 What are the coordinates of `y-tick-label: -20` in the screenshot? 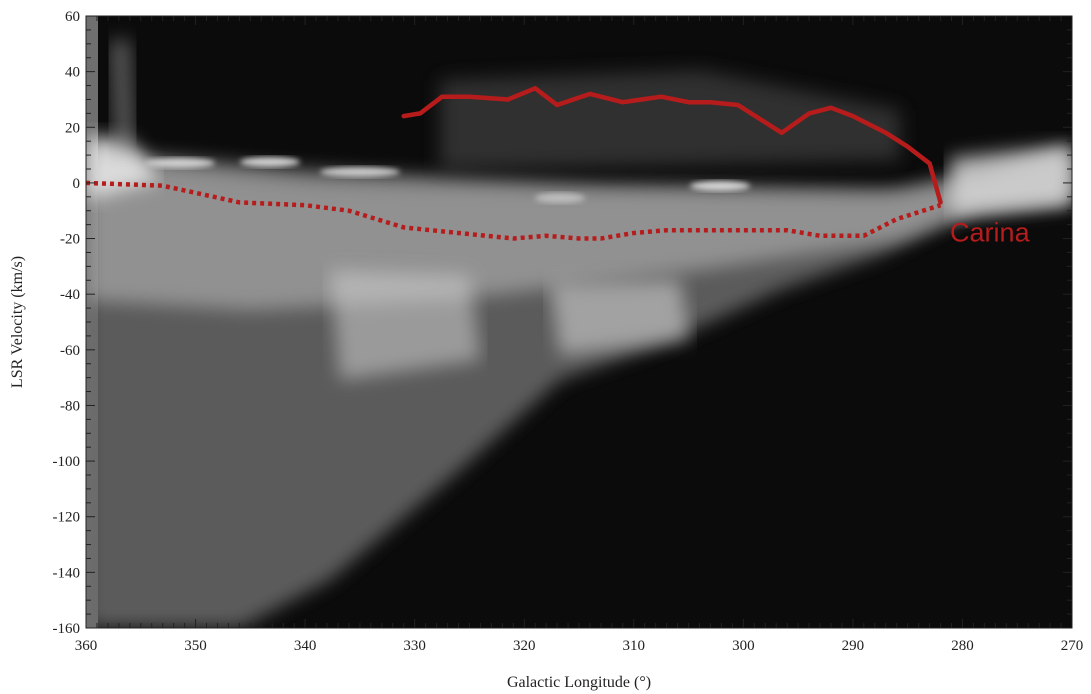 It's located at (70, 240).